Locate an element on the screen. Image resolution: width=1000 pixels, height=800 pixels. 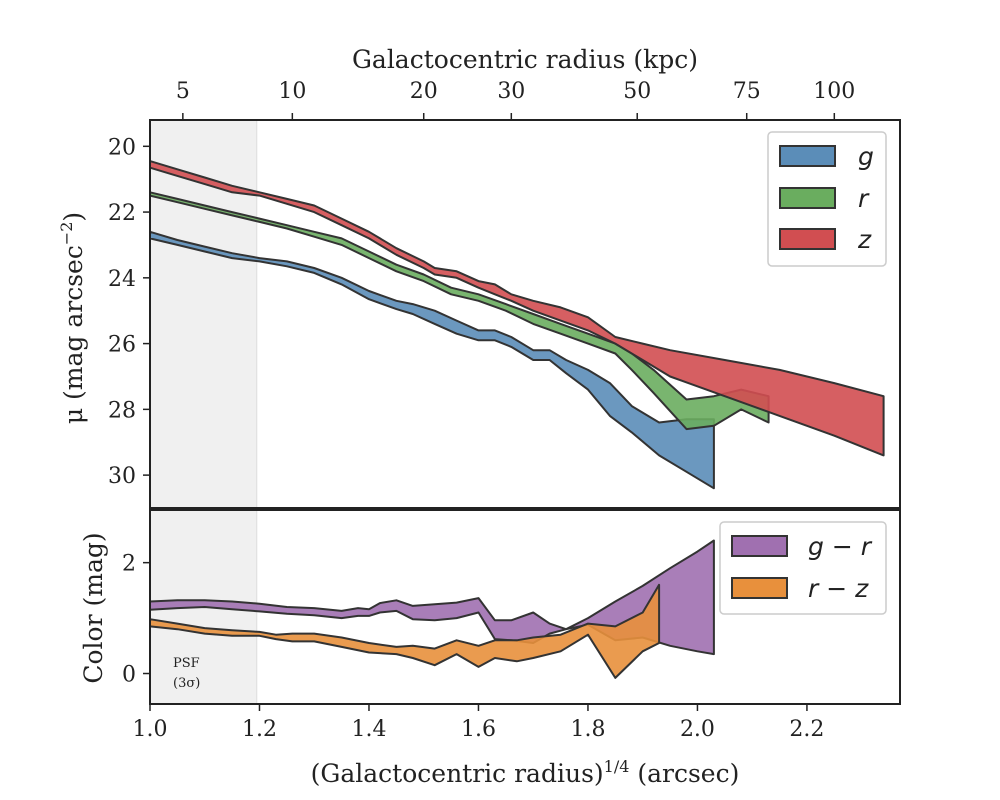
legend-swatch-g-r is located at coordinates (759, 546).